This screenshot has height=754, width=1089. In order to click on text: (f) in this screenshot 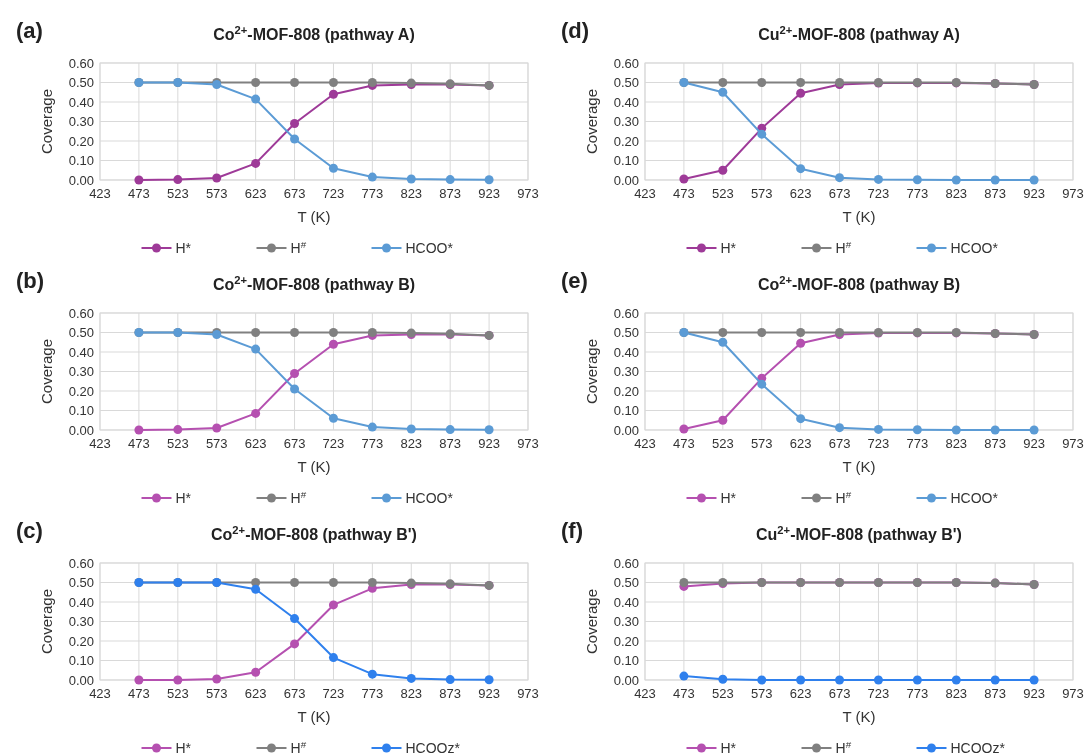, I will do `click(572, 530)`.